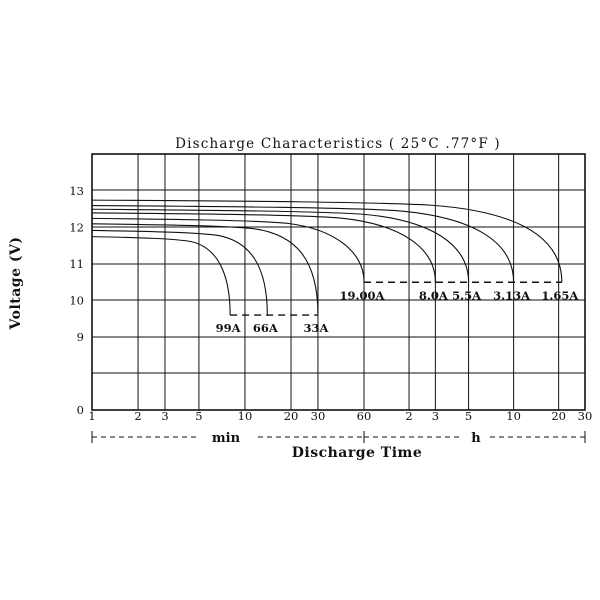 This screenshot has width=600, height=600. I want to click on series-label: 19.00A, so click(363, 295).